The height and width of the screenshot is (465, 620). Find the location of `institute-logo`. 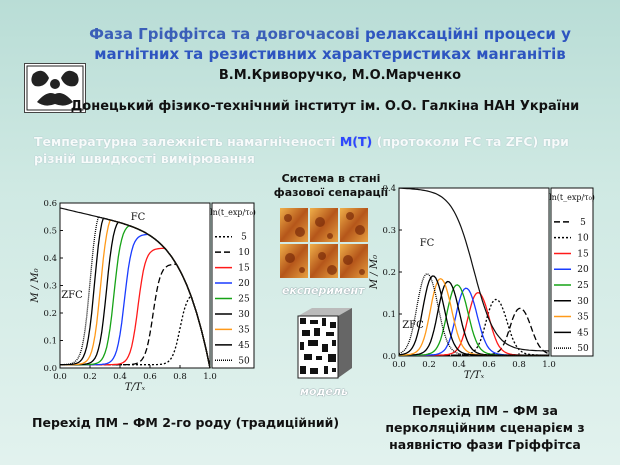

institute-logo is located at coordinates (55, 88).